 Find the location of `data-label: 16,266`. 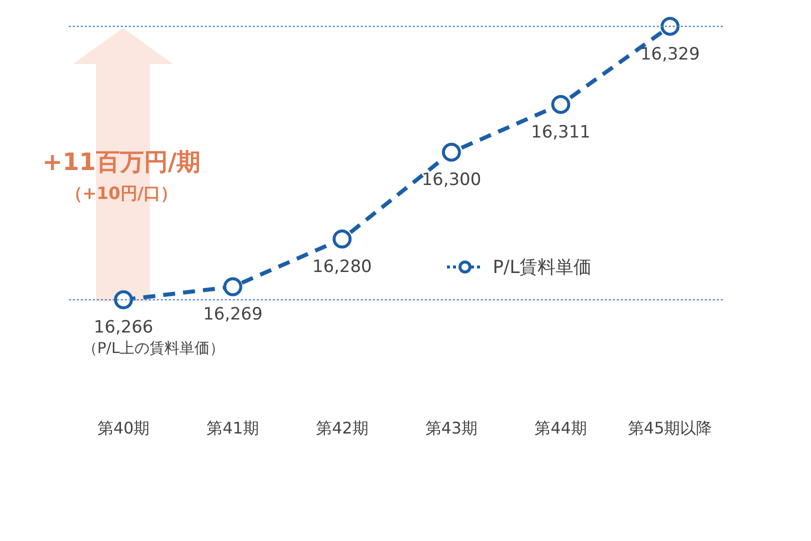

data-label: 16,266 is located at coordinates (124, 328).